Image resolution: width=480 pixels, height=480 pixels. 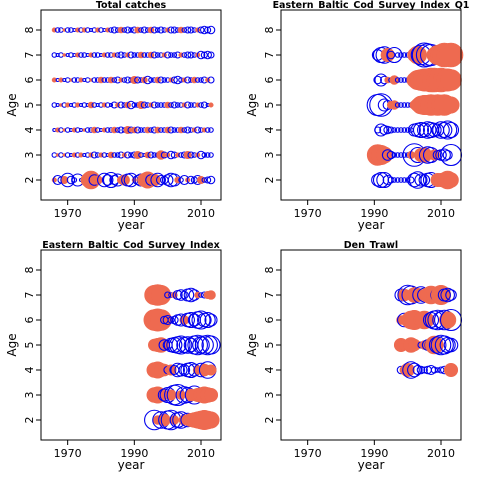 I want to click on positive-residual-bubble-age4-1993, so click(x=384, y=130).